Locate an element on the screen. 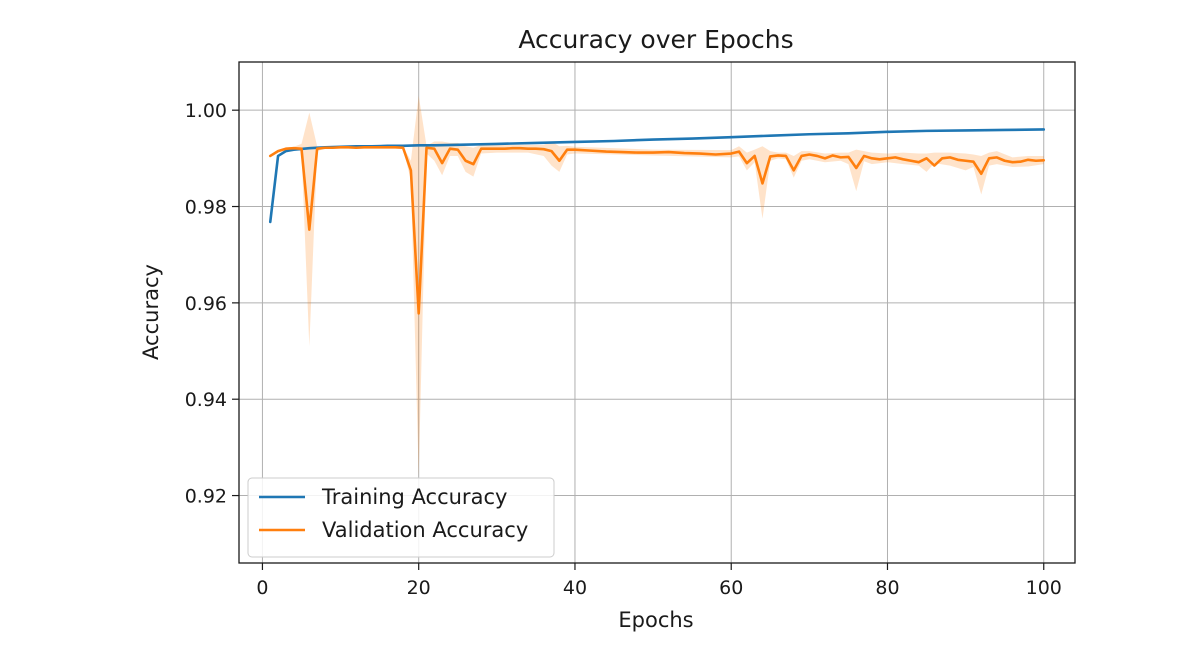  x-tick-label: 40 is located at coordinates (575, 588).